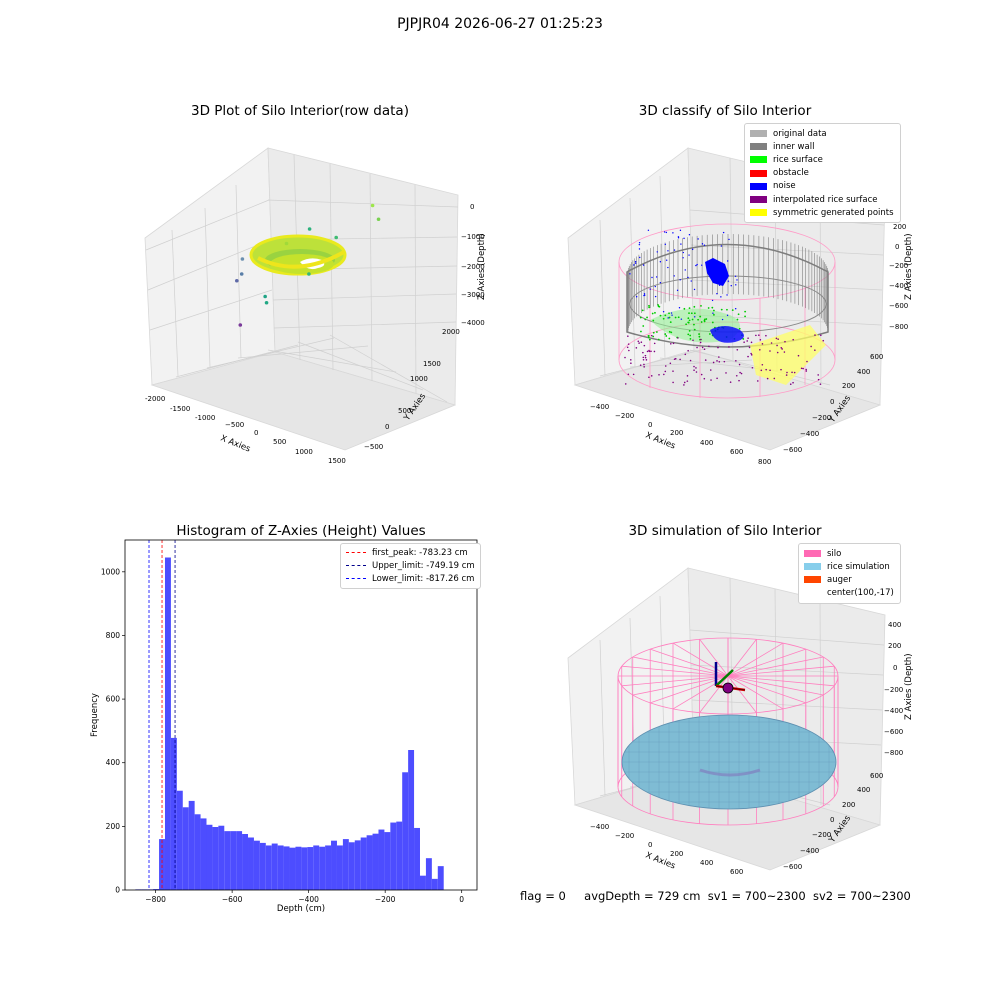  What do you see at coordinates (898, 286) in the screenshot?
I see `svg-text: −400` at bounding box center [898, 286].